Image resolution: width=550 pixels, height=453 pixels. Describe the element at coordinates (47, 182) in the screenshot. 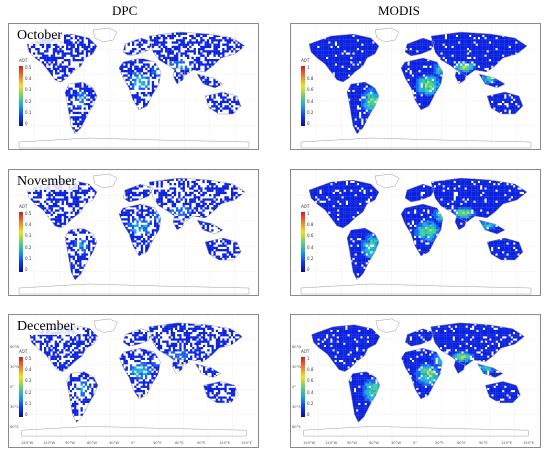

I see `month-label: November` at that location.